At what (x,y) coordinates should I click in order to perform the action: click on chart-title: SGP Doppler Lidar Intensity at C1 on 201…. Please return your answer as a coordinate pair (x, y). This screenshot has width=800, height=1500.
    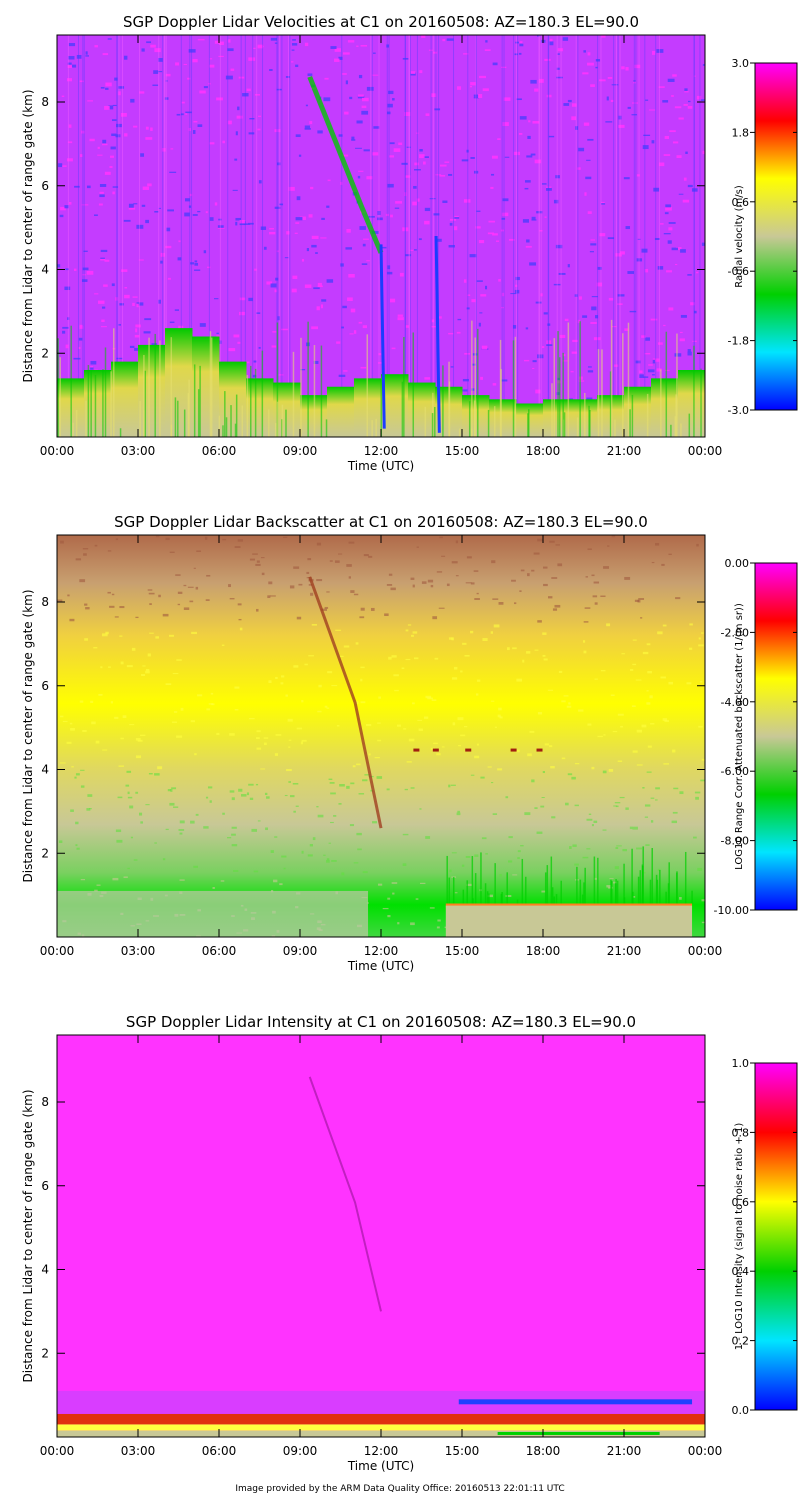
    Looking at the image, I should click on (381, 1022).